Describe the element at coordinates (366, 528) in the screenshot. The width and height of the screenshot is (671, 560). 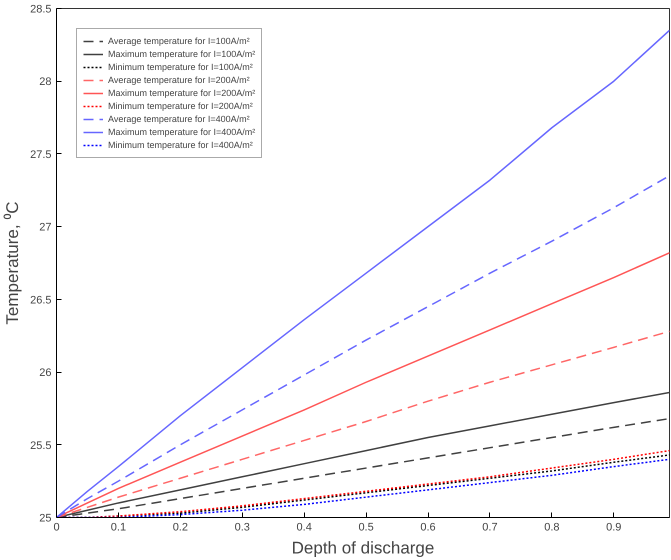
I see `x-tick-label: 0.5` at that location.